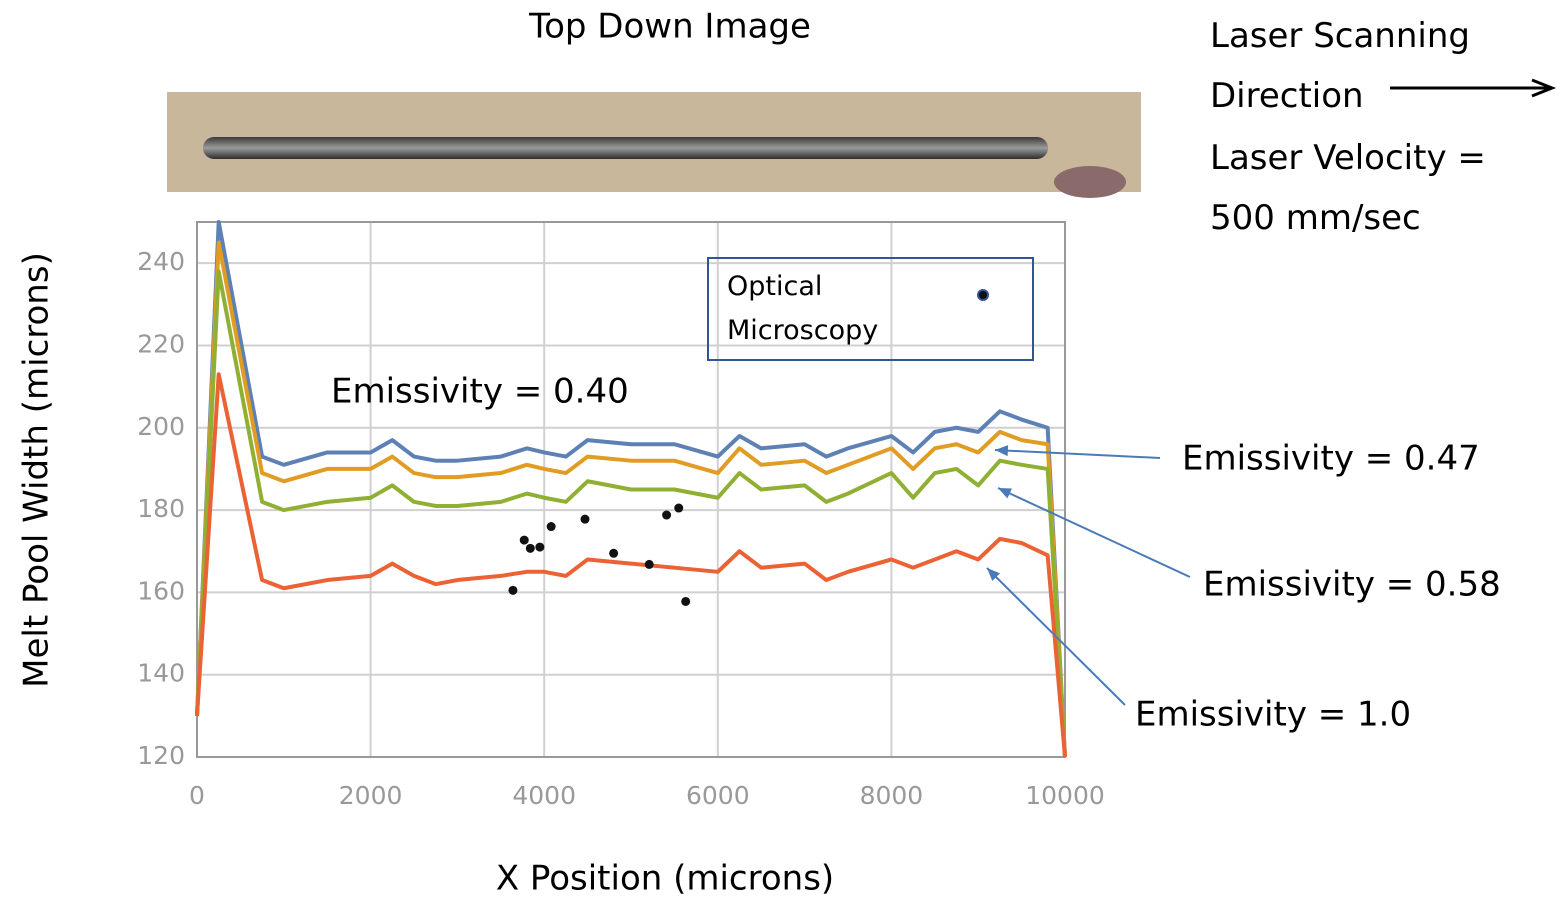 The height and width of the screenshot is (903, 1562). I want to click on x-tick-label: 10000, so click(1065, 795).